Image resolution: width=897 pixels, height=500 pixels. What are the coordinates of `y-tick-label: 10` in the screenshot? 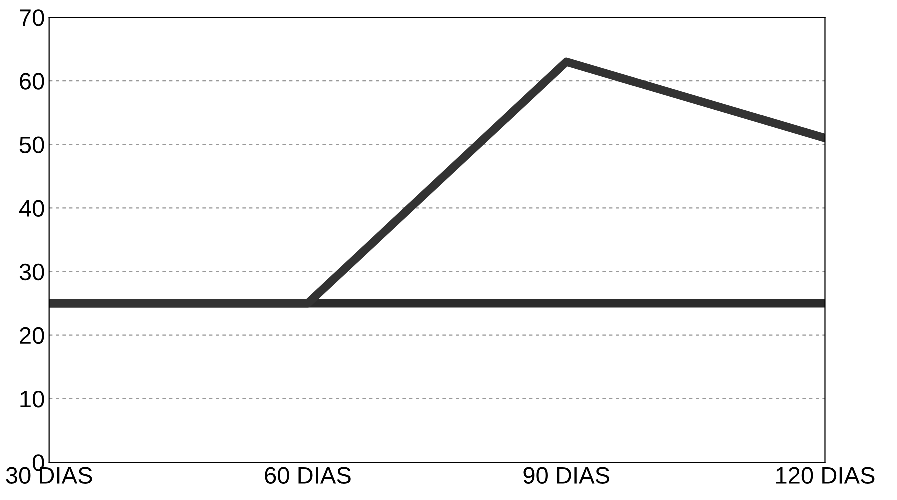 It's located at (32, 399).